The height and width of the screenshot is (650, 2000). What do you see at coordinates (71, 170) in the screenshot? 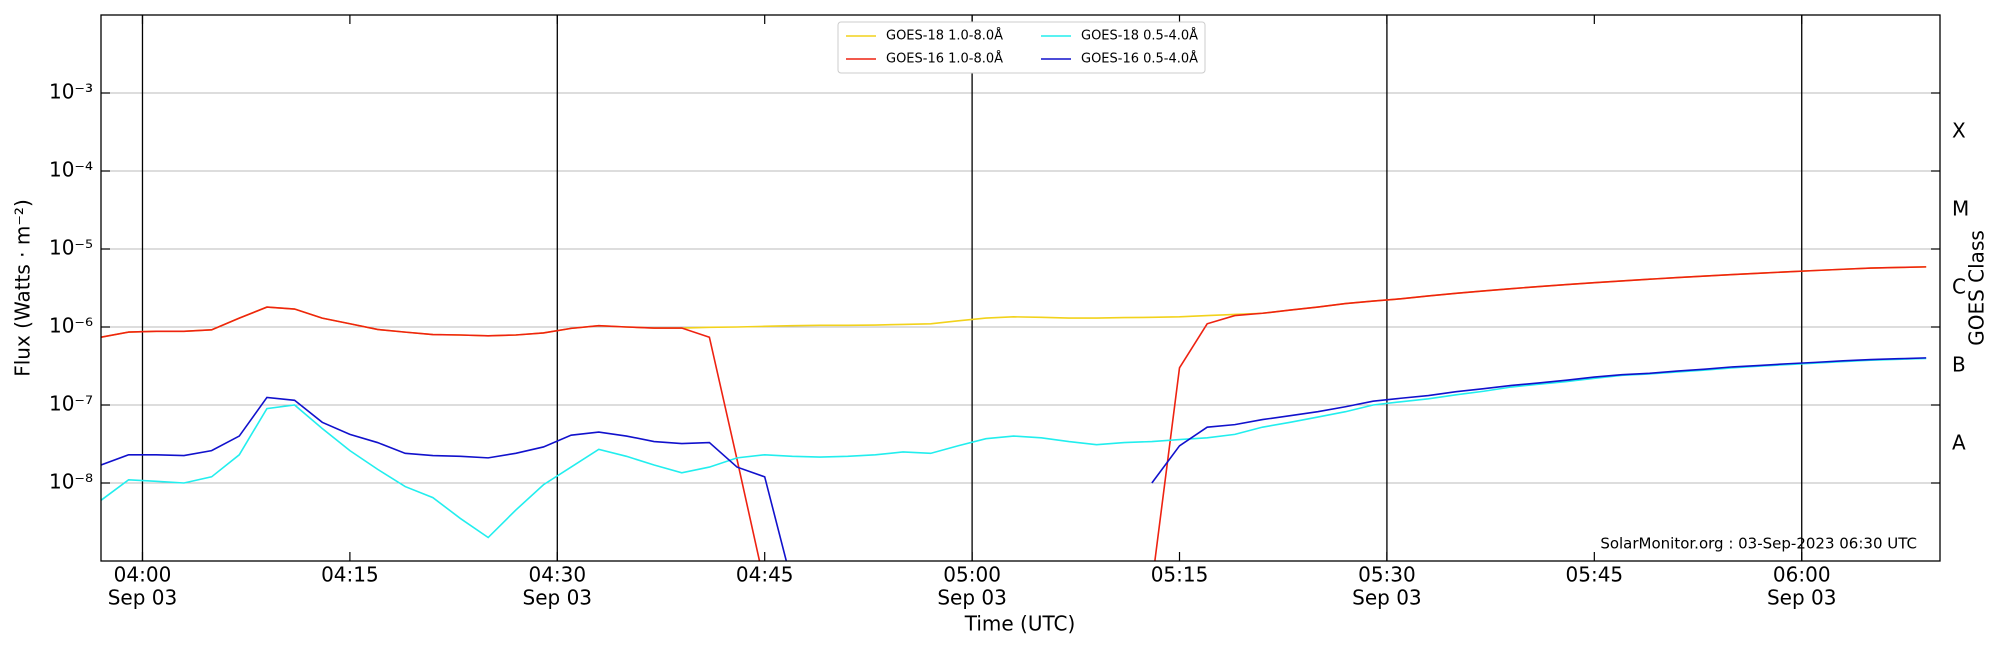
I see `y-tick-label: 10⁻⁴` at bounding box center [71, 170].